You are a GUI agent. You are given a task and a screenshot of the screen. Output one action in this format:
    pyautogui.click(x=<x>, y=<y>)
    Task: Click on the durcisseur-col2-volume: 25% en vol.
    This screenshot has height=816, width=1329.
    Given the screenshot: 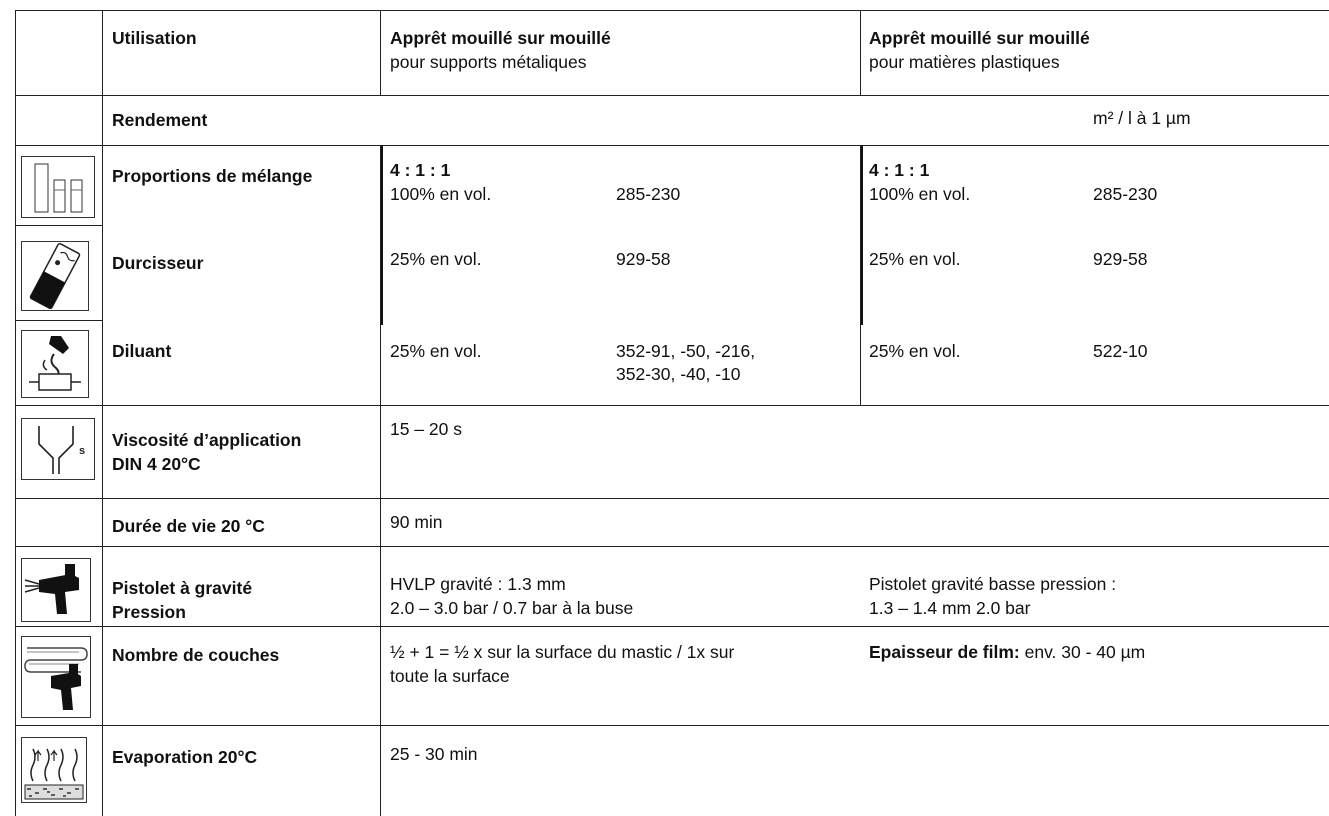 What is the action you would take?
    pyautogui.click(x=915, y=259)
    